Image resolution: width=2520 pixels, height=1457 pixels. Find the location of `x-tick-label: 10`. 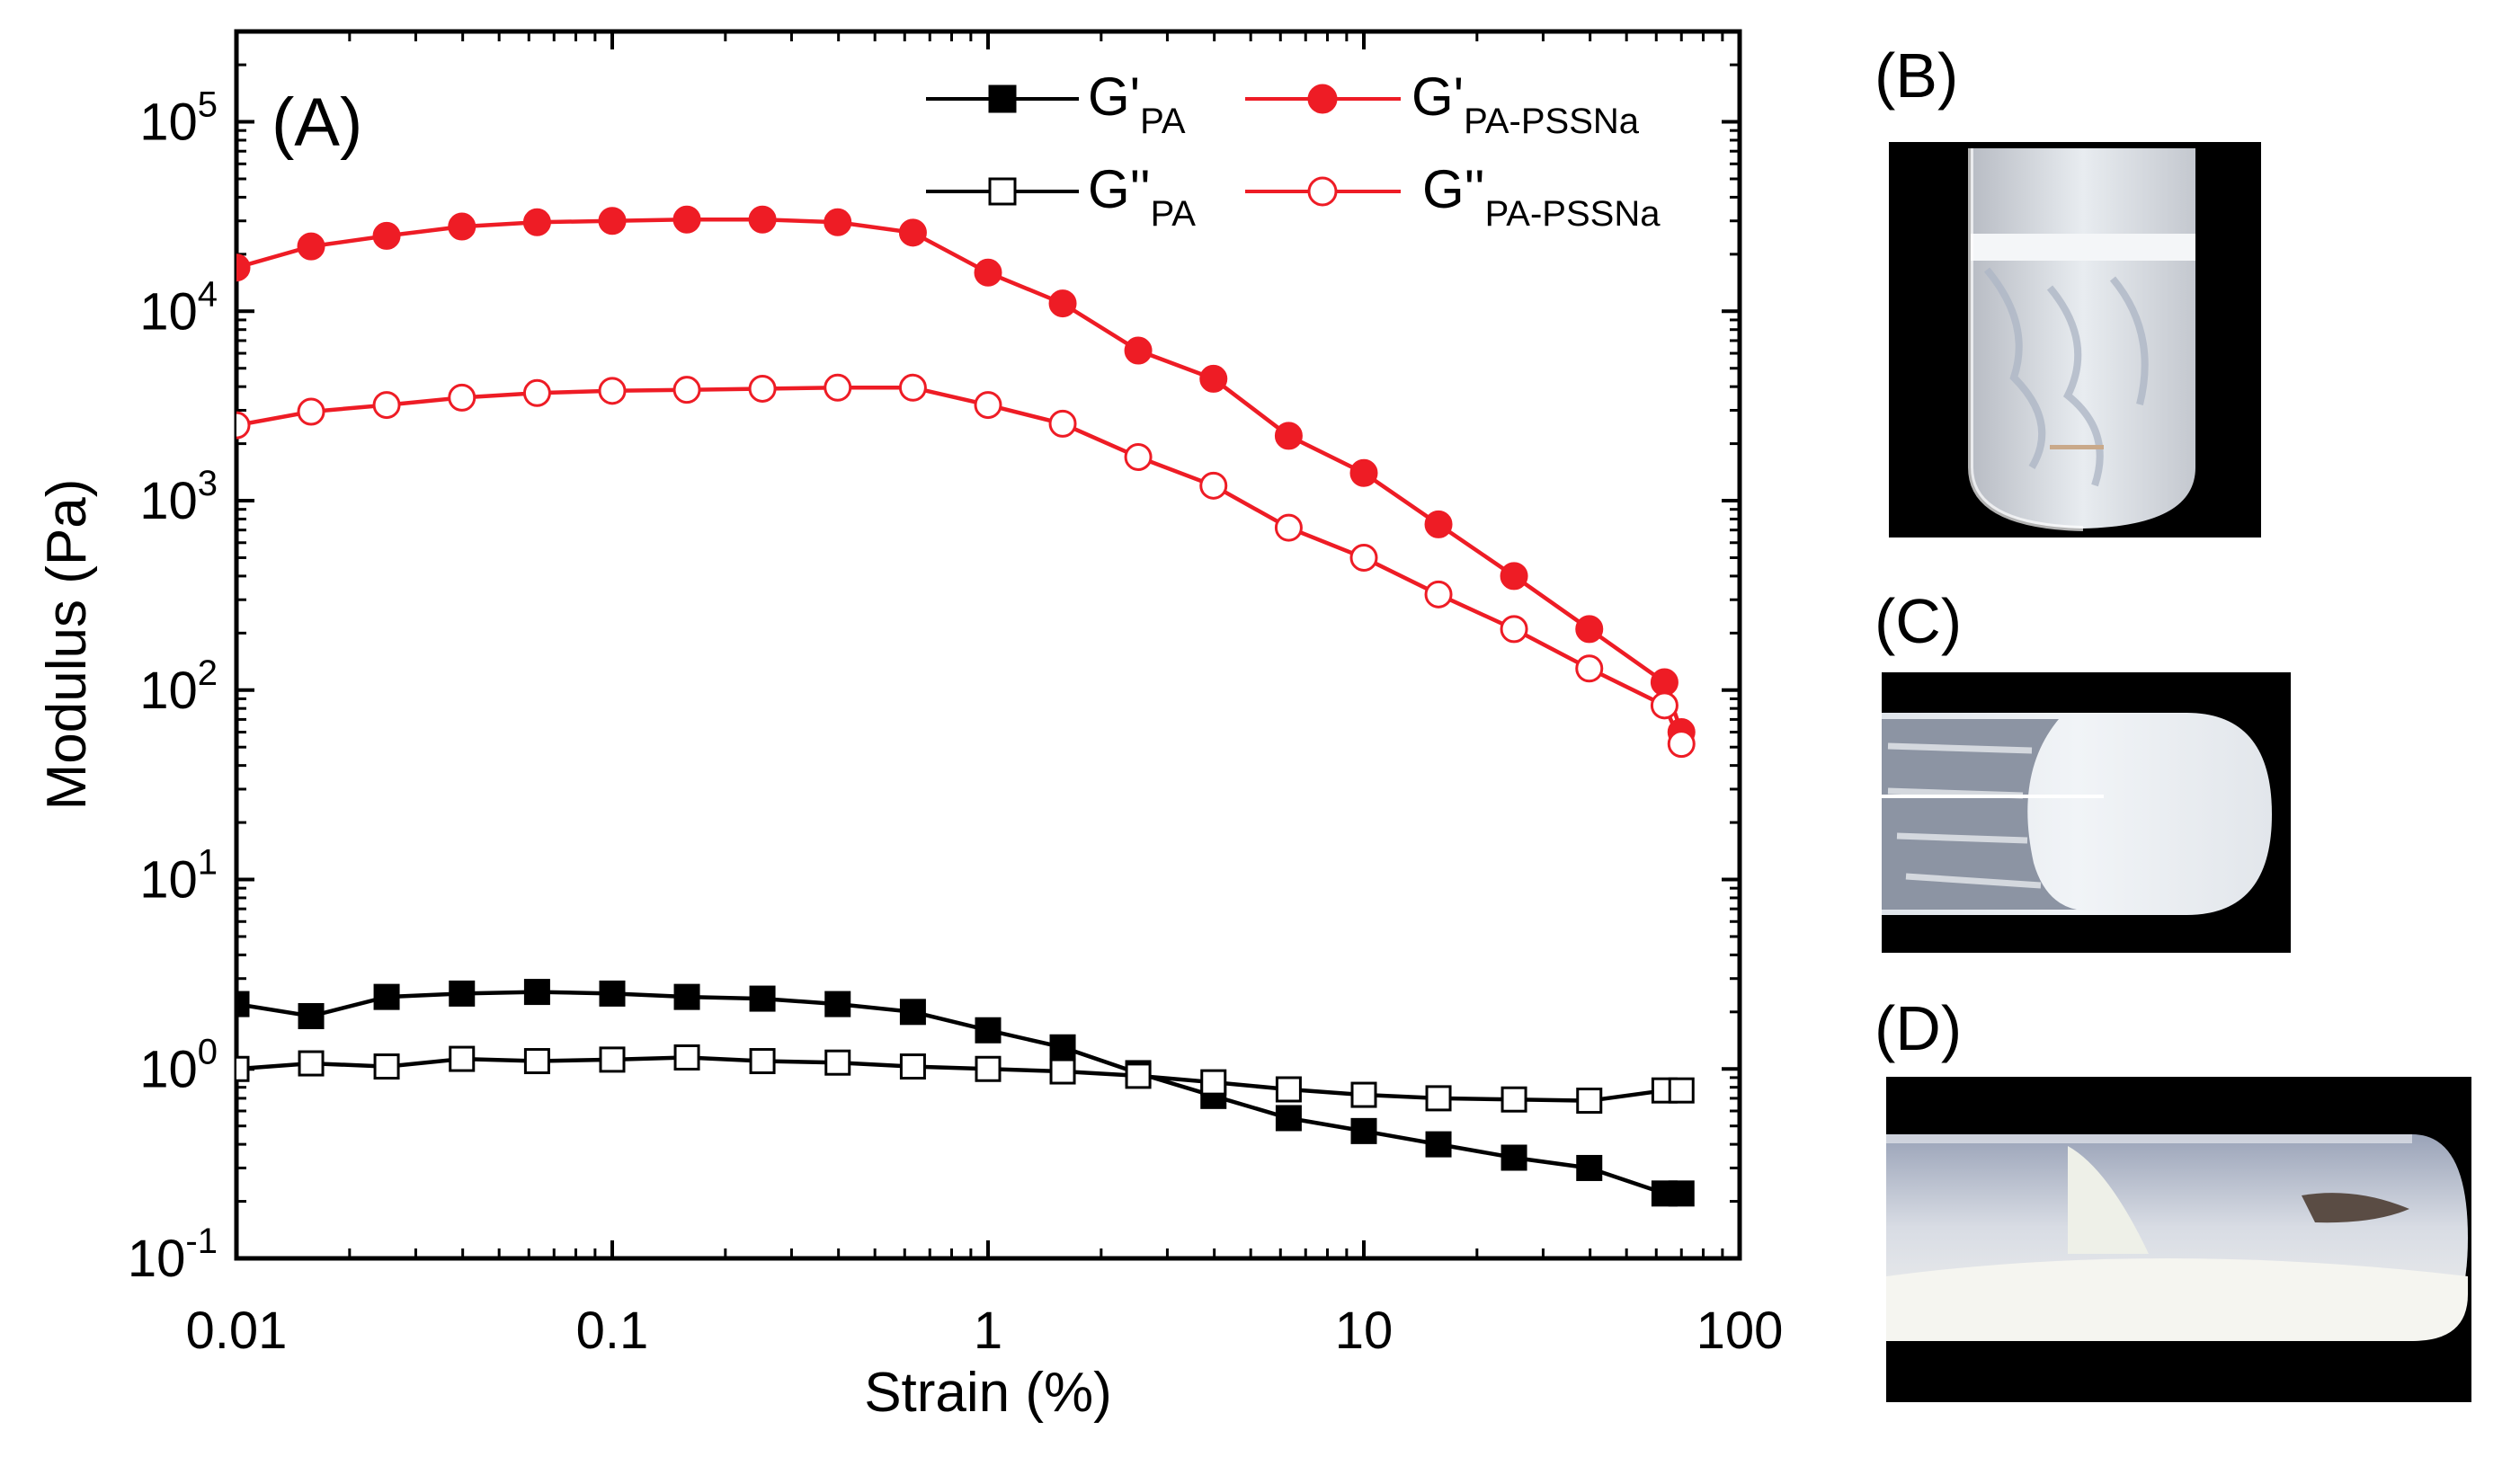

x-tick-label: 10 is located at coordinates (1364, 1331).